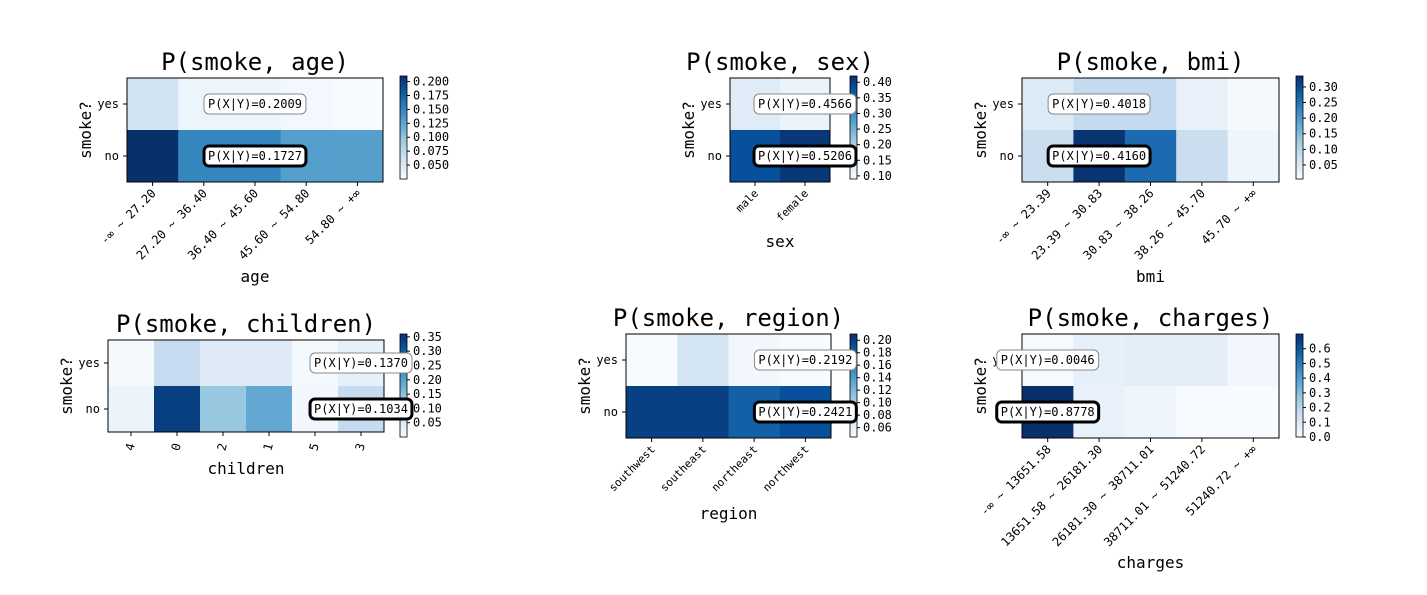 Image resolution: width=1427 pixels, height=595 pixels. I want to click on x-tick-label: female, so click(792, 205).